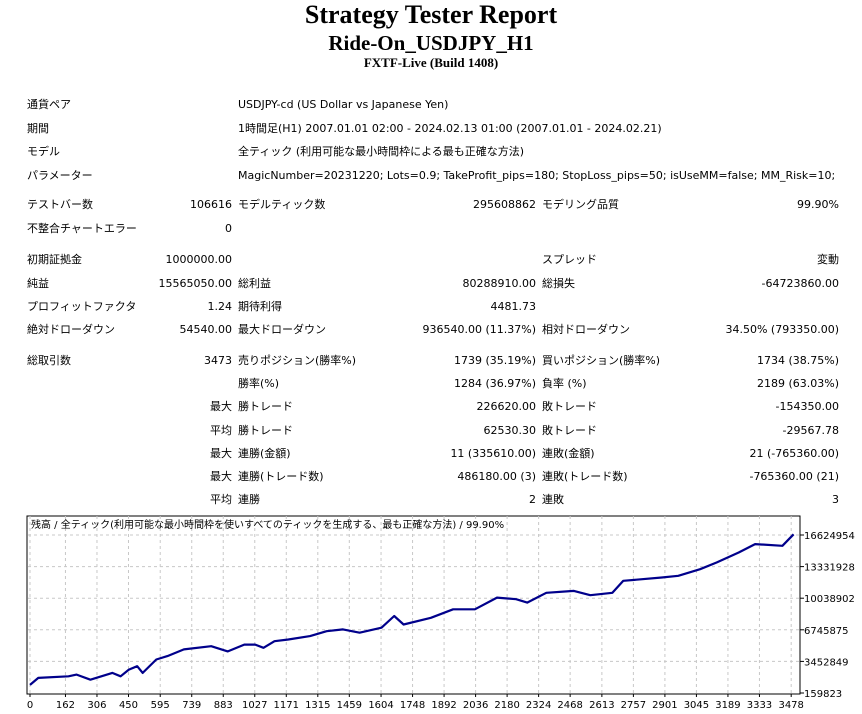 The width and height of the screenshot is (862, 714). I want to click on stat-label: 連勝(金額), so click(264, 453).